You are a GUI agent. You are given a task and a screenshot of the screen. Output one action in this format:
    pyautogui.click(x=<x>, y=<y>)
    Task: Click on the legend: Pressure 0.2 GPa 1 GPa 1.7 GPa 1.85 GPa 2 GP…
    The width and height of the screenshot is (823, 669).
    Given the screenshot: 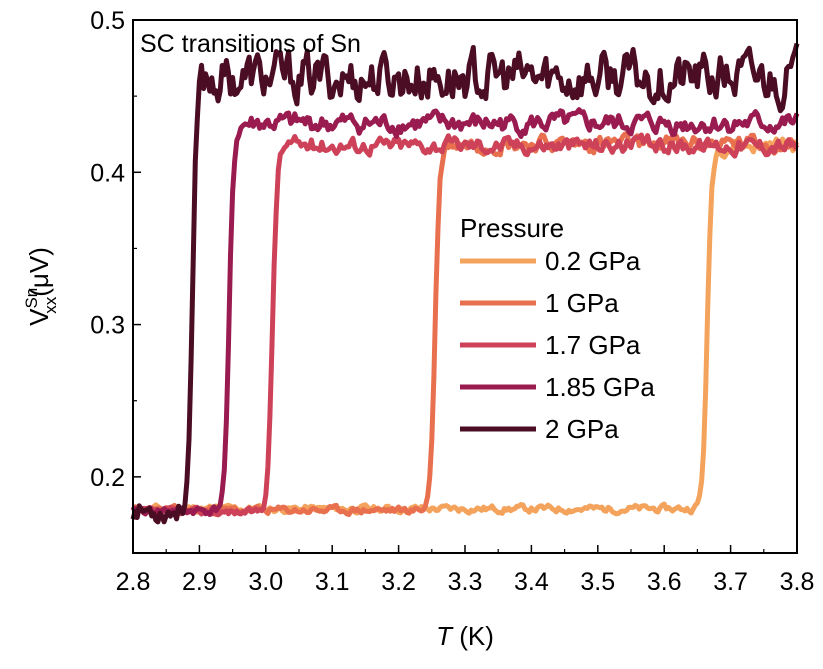 What is the action you would take?
    pyautogui.click(x=557, y=328)
    